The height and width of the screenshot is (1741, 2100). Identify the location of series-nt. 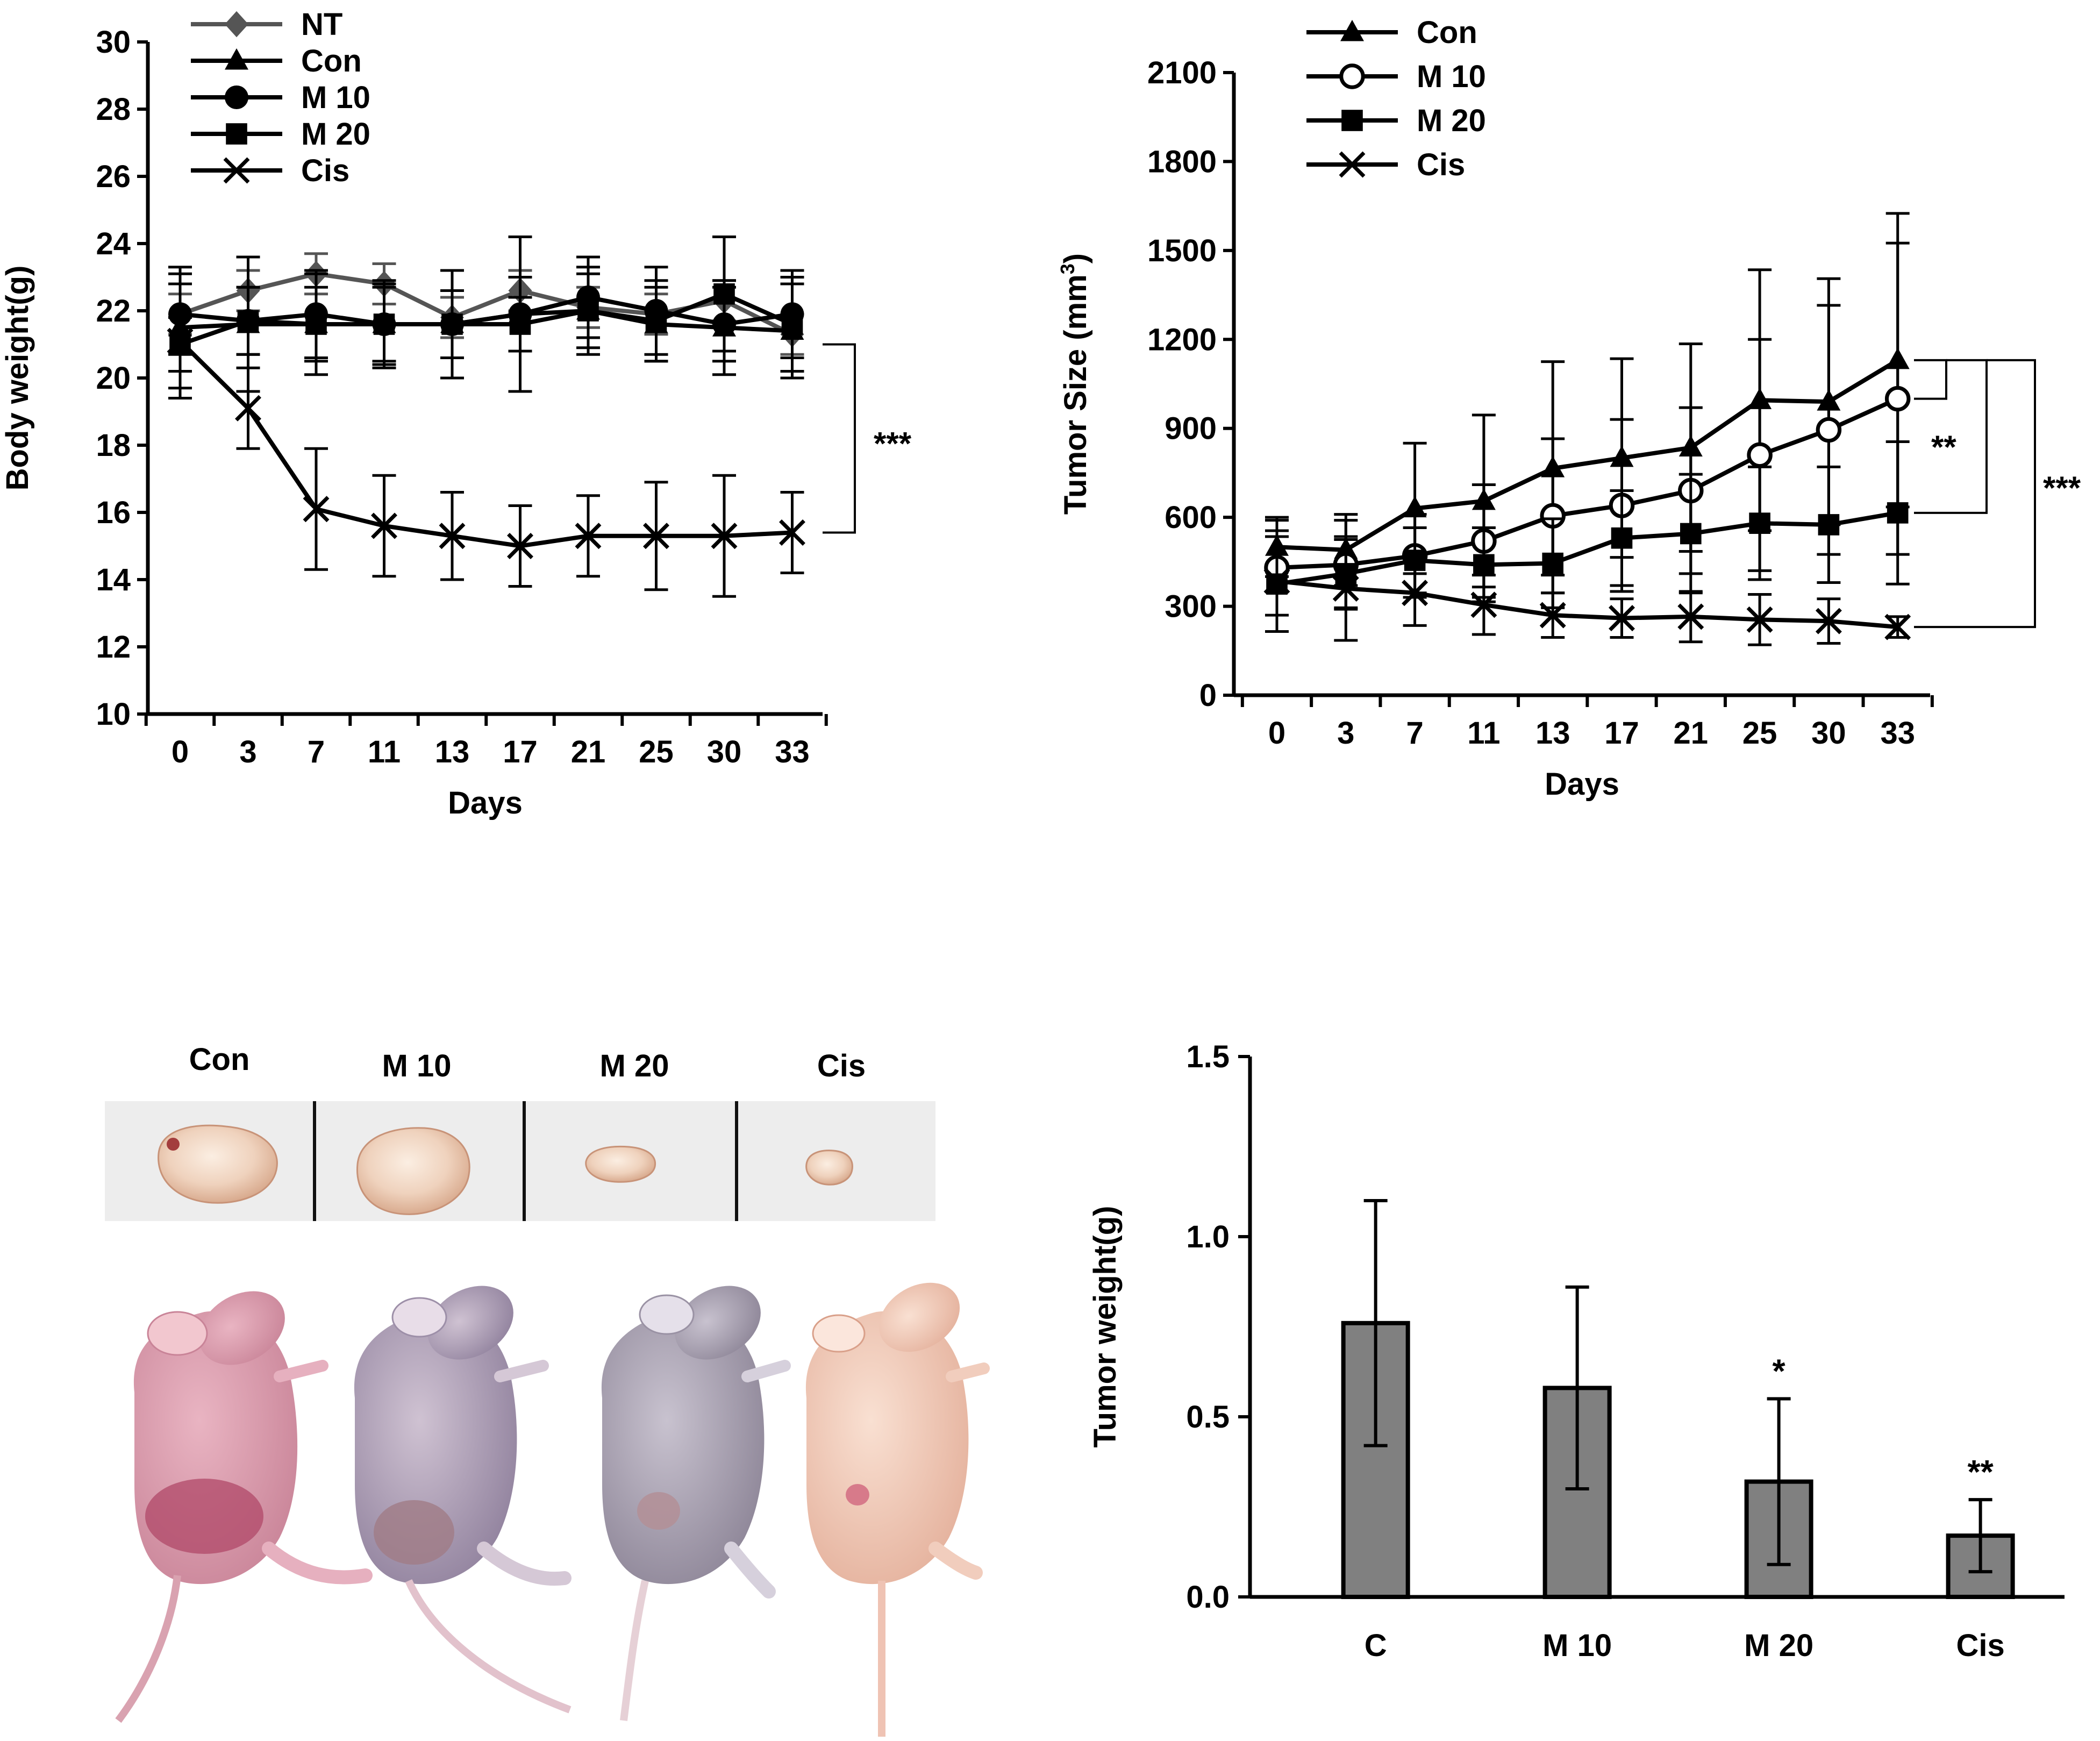
(486, 304).